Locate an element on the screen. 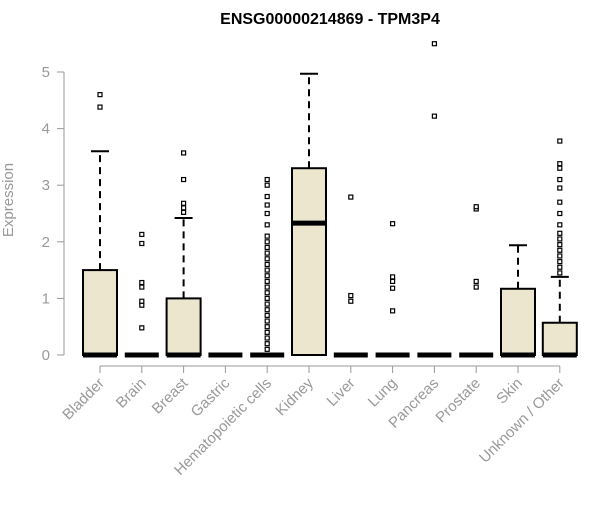 This screenshot has height=505, width=600. box-skin is located at coordinates (518, 301).